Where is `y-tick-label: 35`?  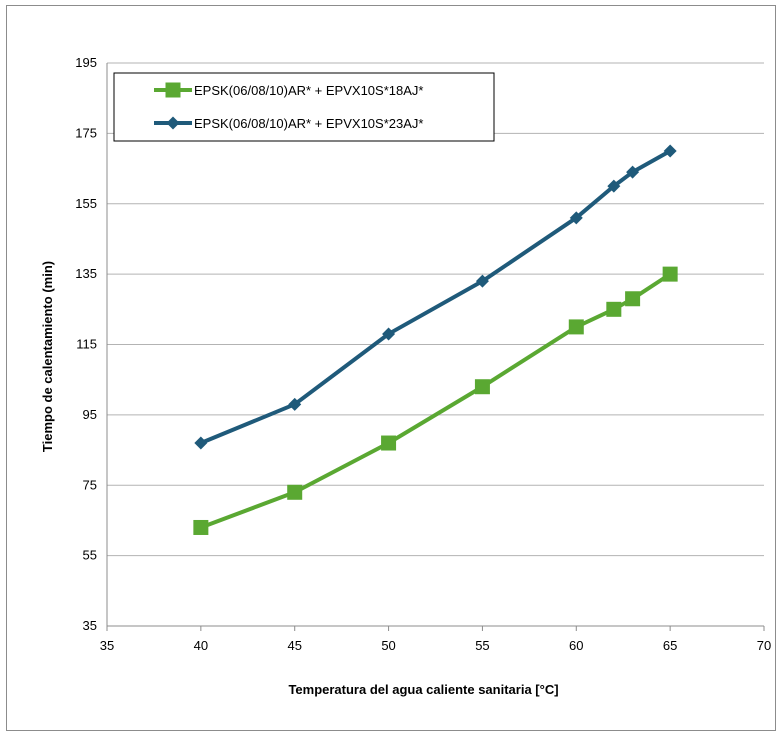
y-tick-label: 35 is located at coordinates (90, 625).